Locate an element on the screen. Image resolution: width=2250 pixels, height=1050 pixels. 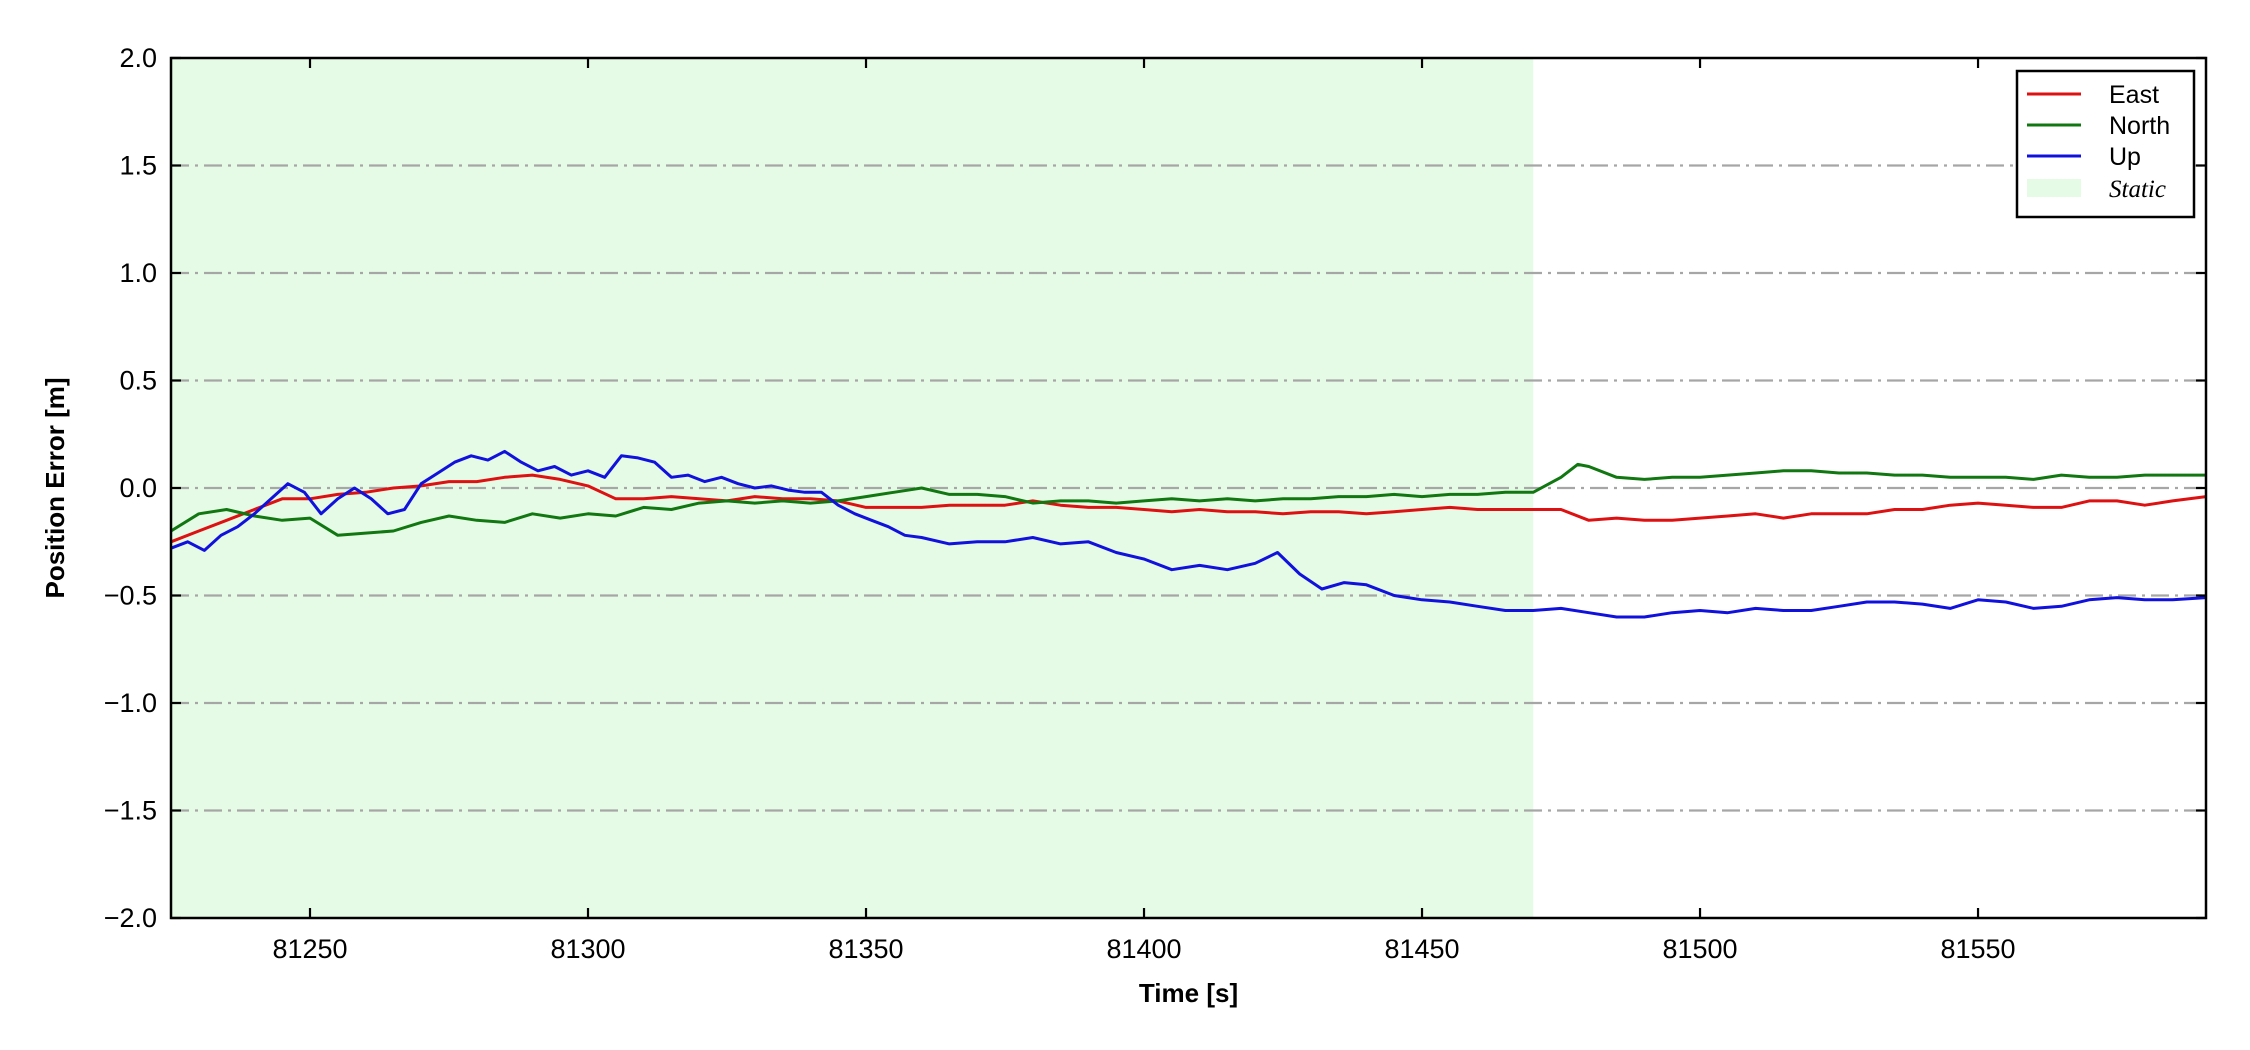
x-tick-label: 81300 is located at coordinates (587, 949).